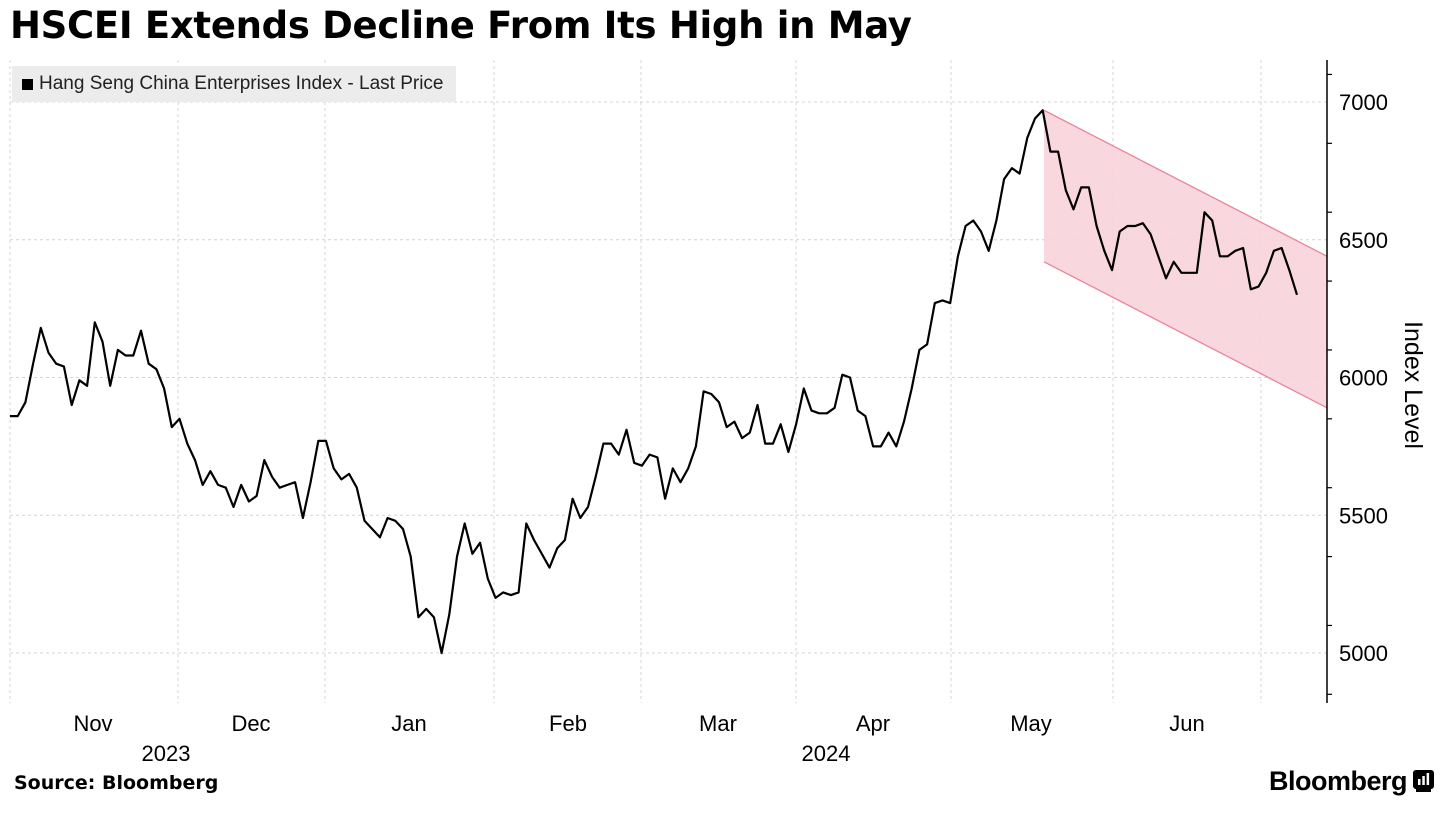 The image size is (1448, 817). I want to click on bloomberg-logo: Bloomberg, so click(1351, 781).